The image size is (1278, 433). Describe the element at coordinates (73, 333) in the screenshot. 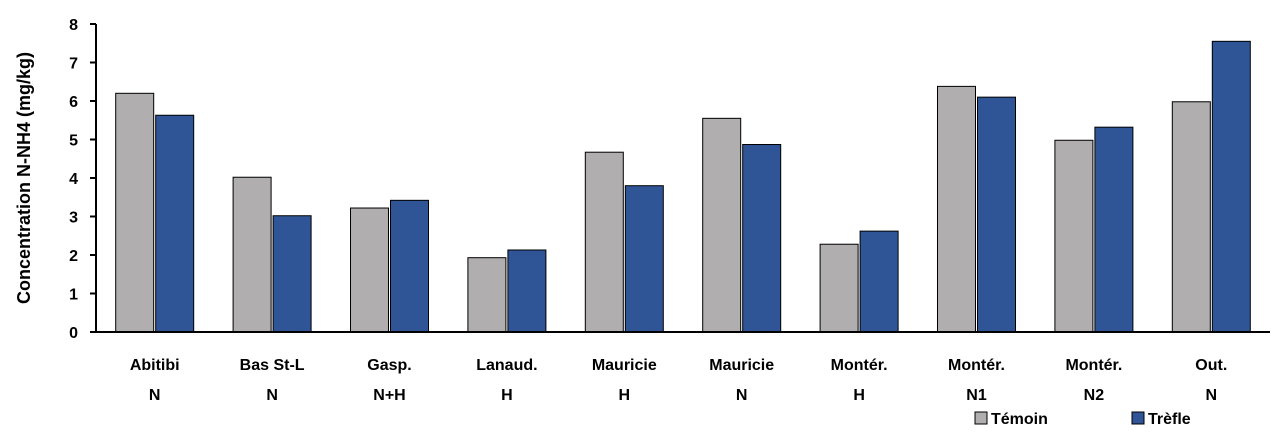

I see `y-tick-label: 0` at that location.